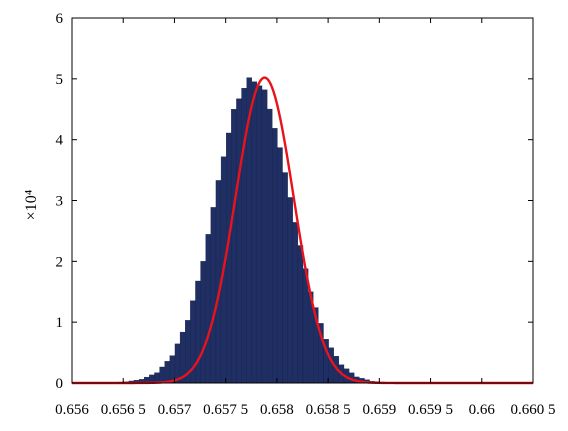 The height and width of the screenshot is (431, 568). Describe the element at coordinates (430, 410) in the screenshot. I see `x-tick-label: 0.659 5` at that location.